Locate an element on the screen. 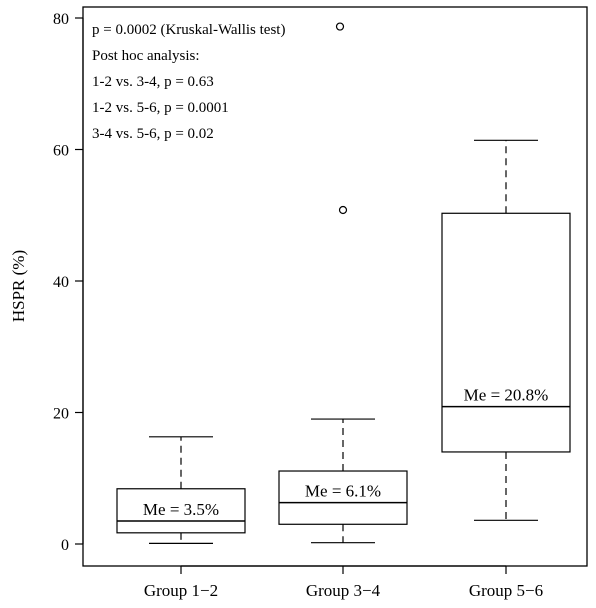  median-label: Me = 20.8% is located at coordinates (506, 395).